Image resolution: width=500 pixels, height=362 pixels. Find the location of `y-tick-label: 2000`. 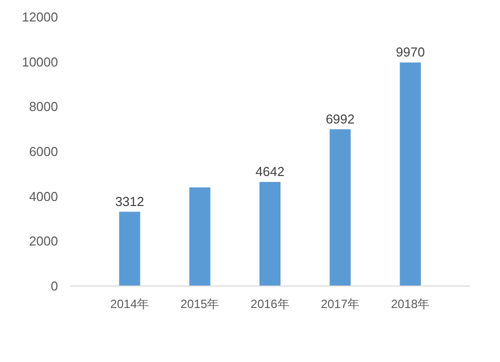

y-tick-label: 2000 is located at coordinates (43, 241).